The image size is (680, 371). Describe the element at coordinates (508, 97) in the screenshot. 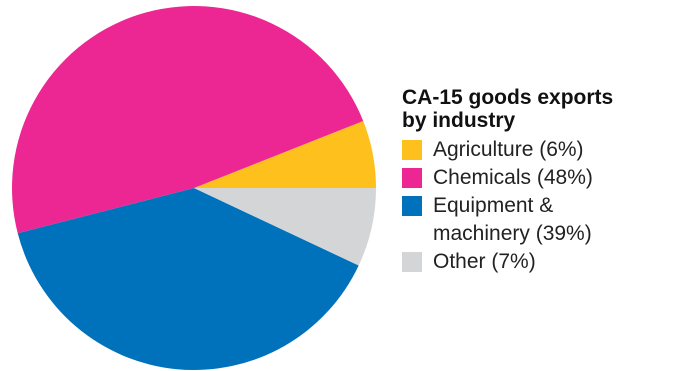

I see `chart-title-line-1: CA-15 goods exports` at that location.